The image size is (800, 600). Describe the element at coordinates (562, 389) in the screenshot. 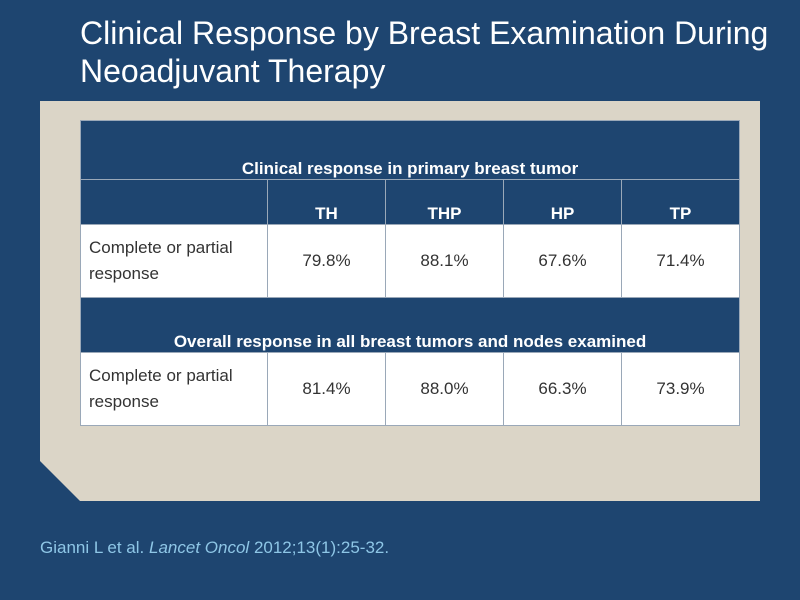

I see `table-cell: 66.3%` at that location.